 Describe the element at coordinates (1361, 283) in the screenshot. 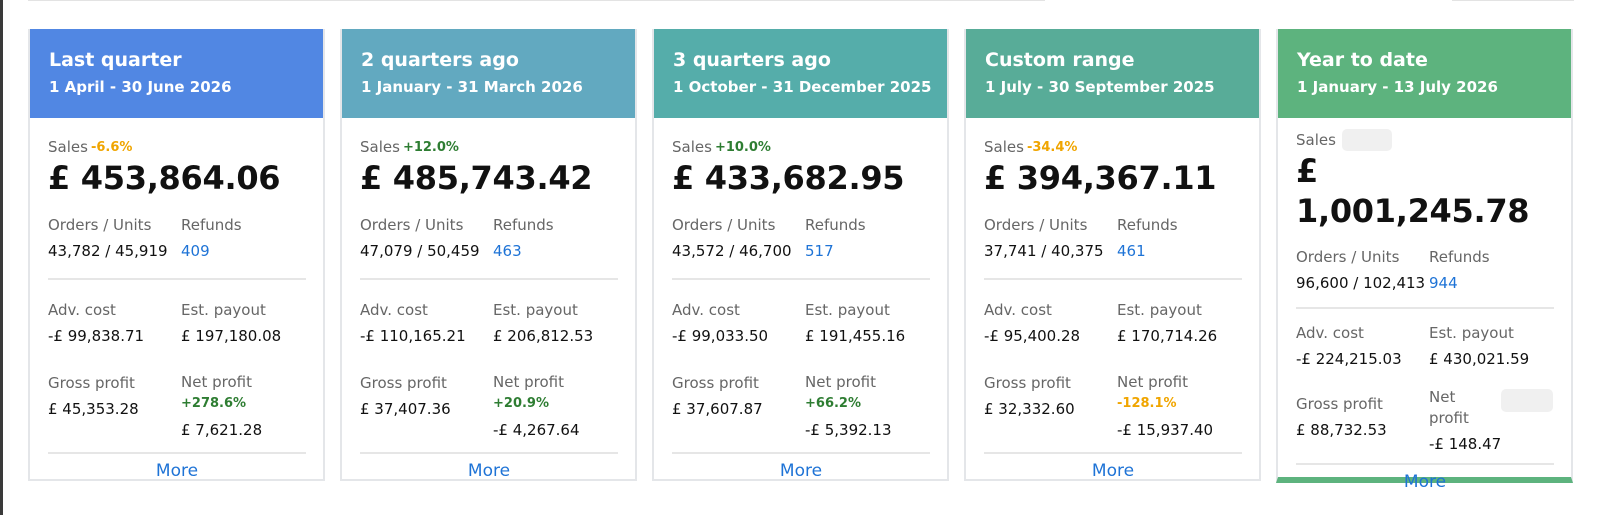

I see `orders-units-value: 96,600 / 102,413` at that location.